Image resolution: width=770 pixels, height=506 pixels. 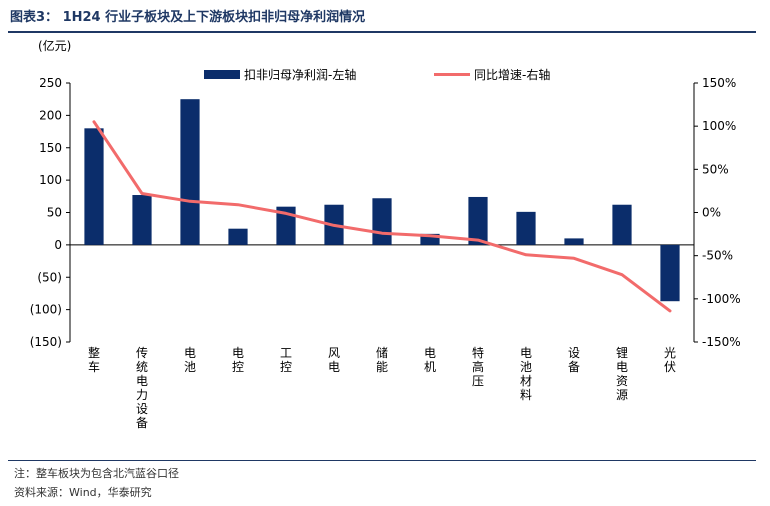 I want to click on legend-bar-label: 扣非归母净利润-左轴, so click(x=300, y=74).